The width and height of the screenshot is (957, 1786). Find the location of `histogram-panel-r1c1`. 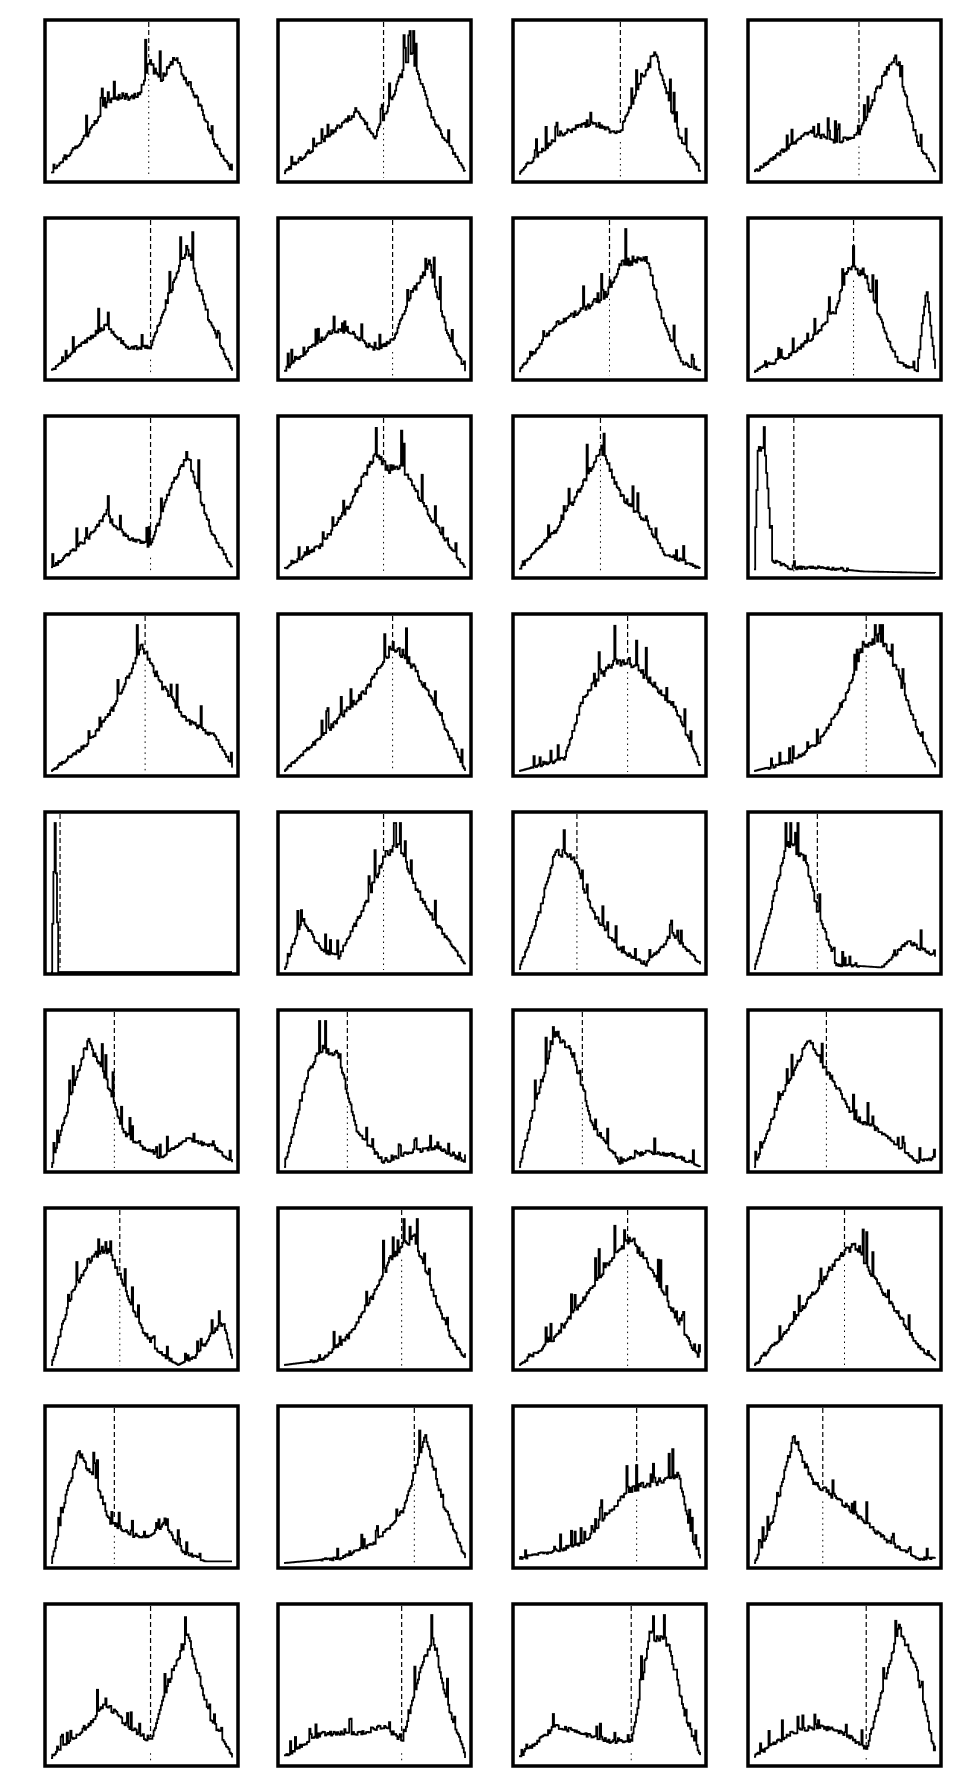

histogram-panel-r1c1 is located at coordinates (141, 101).